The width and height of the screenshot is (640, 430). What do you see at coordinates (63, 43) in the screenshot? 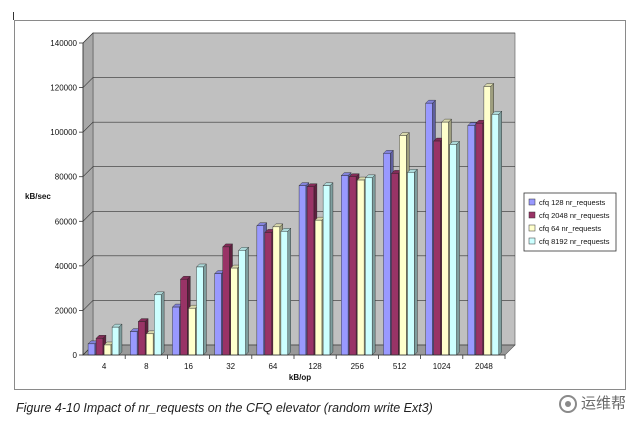
I see `y-tick-label: 140000` at bounding box center [63, 43].